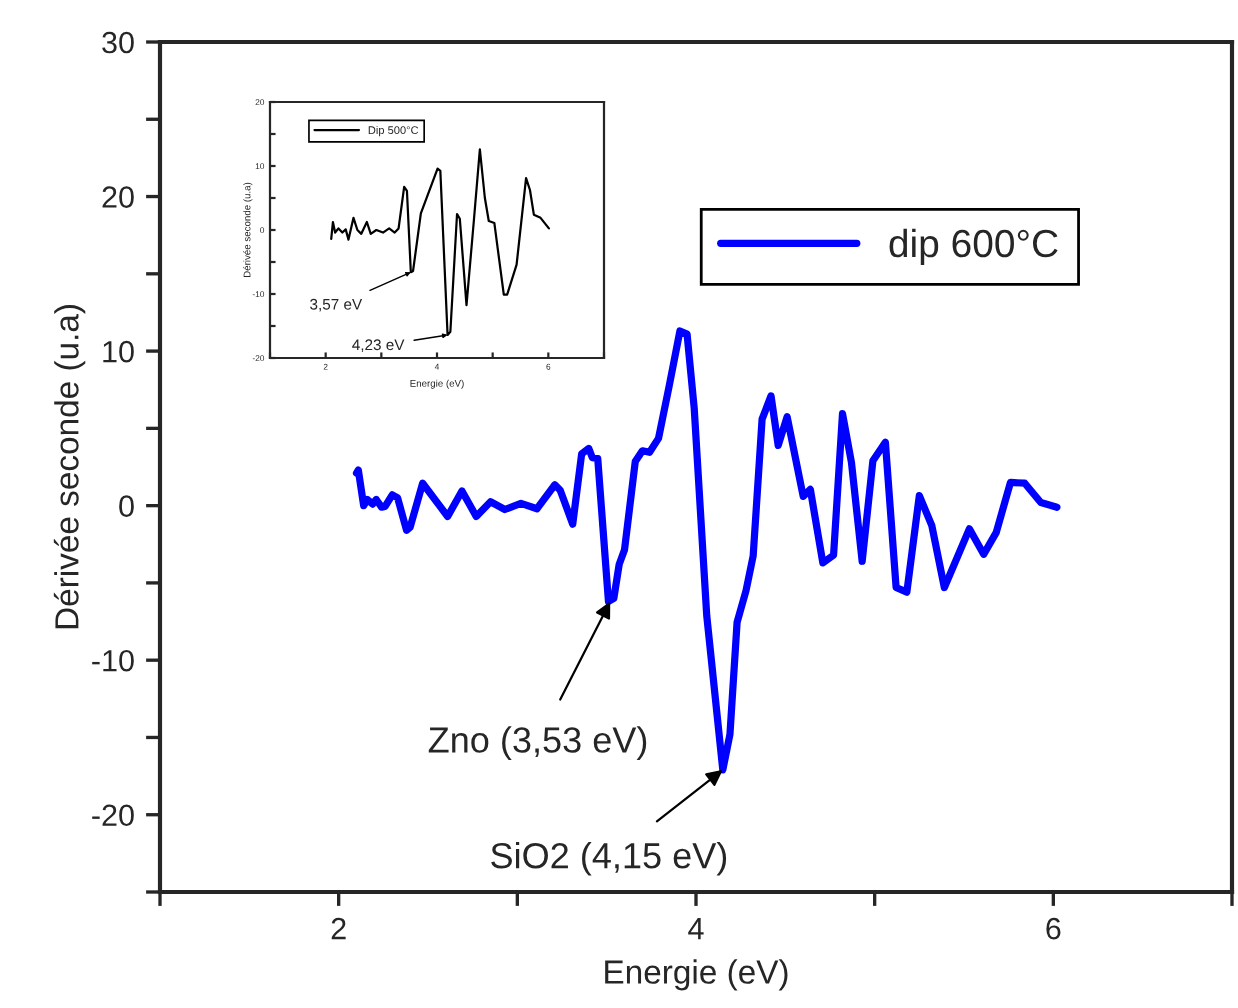 The width and height of the screenshot is (1238, 1008). I want to click on y-tick-label: 30, so click(118, 42).